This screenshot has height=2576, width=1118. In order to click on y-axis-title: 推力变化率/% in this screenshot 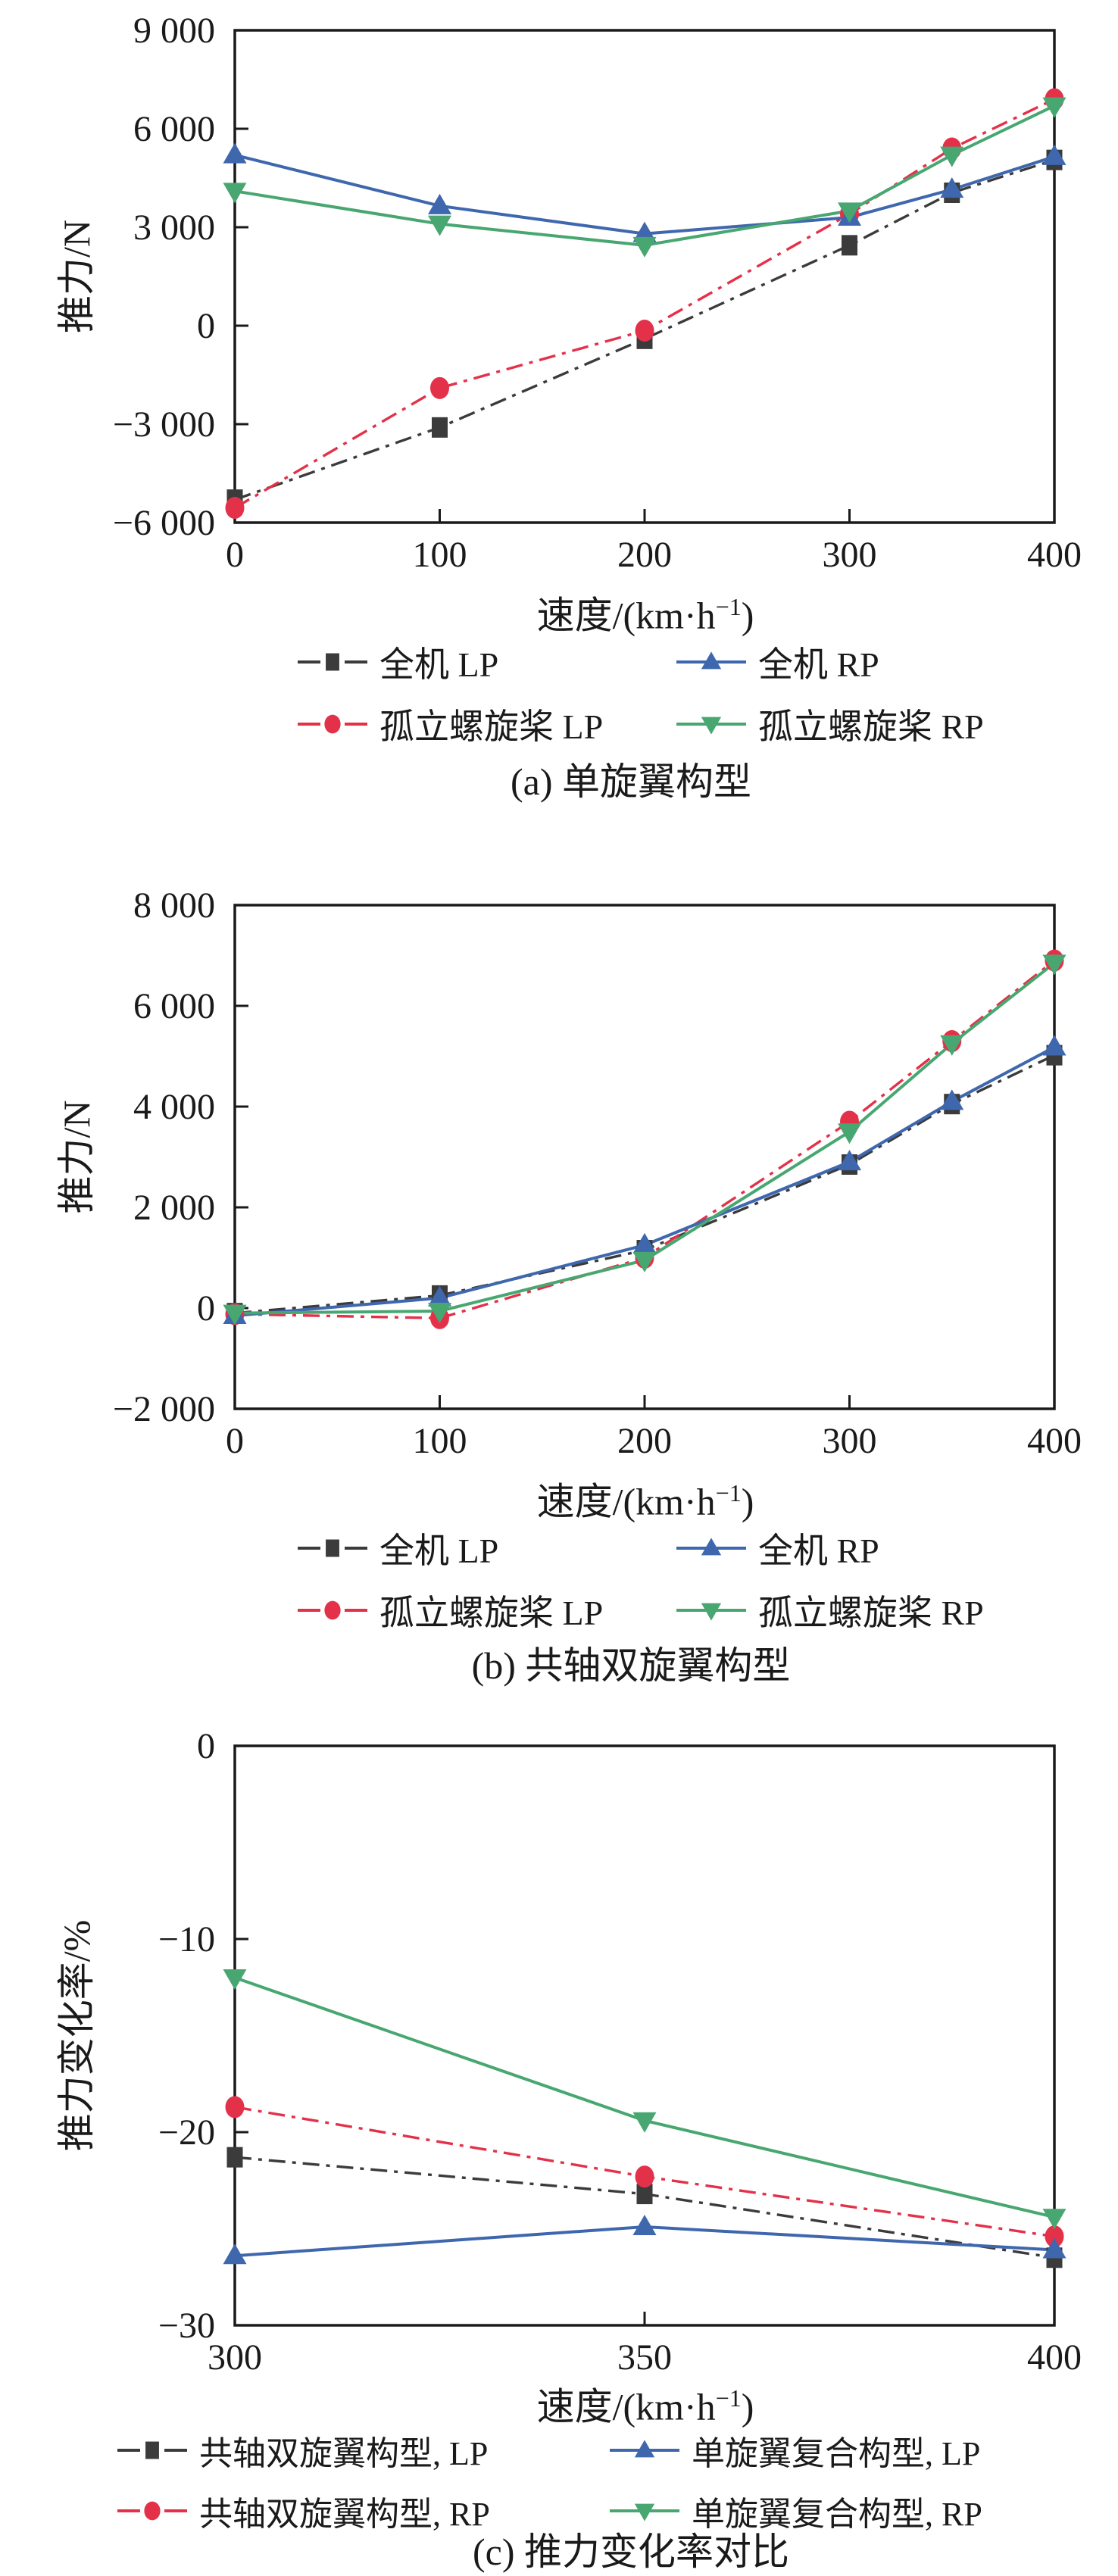, I will do `click(76, 2036)`.